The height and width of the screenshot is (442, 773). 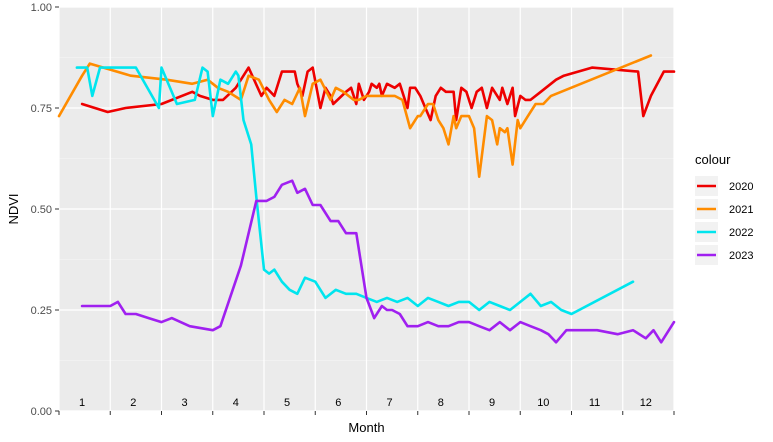 What do you see at coordinates (13, 208) in the screenshot?
I see `y-axis-title: NDVI` at bounding box center [13, 208].